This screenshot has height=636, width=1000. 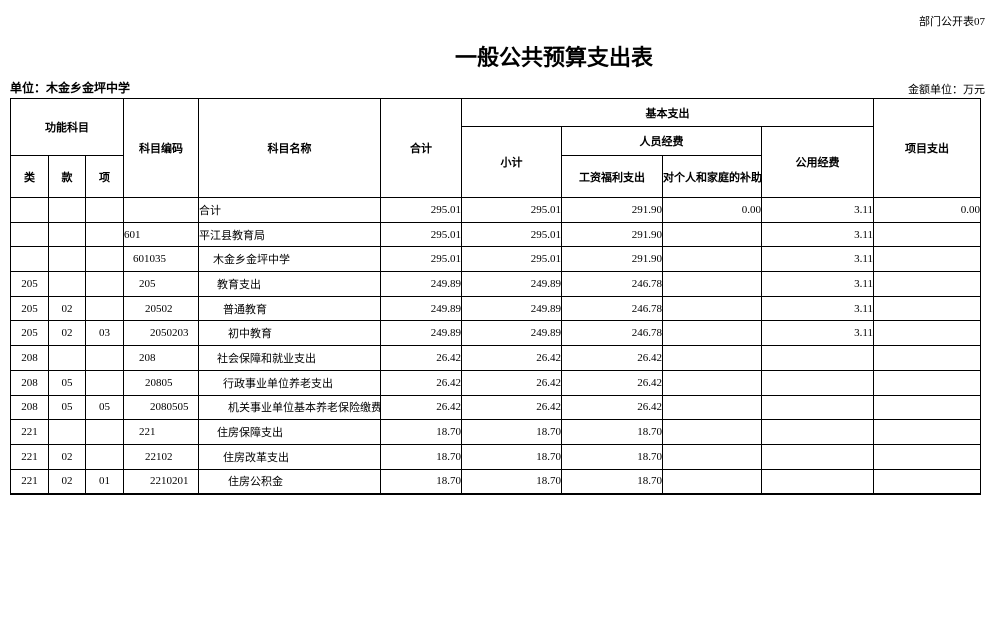 I want to click on cell-subject-name: 行政事业单位养老支出, so click(x=289, y=382).